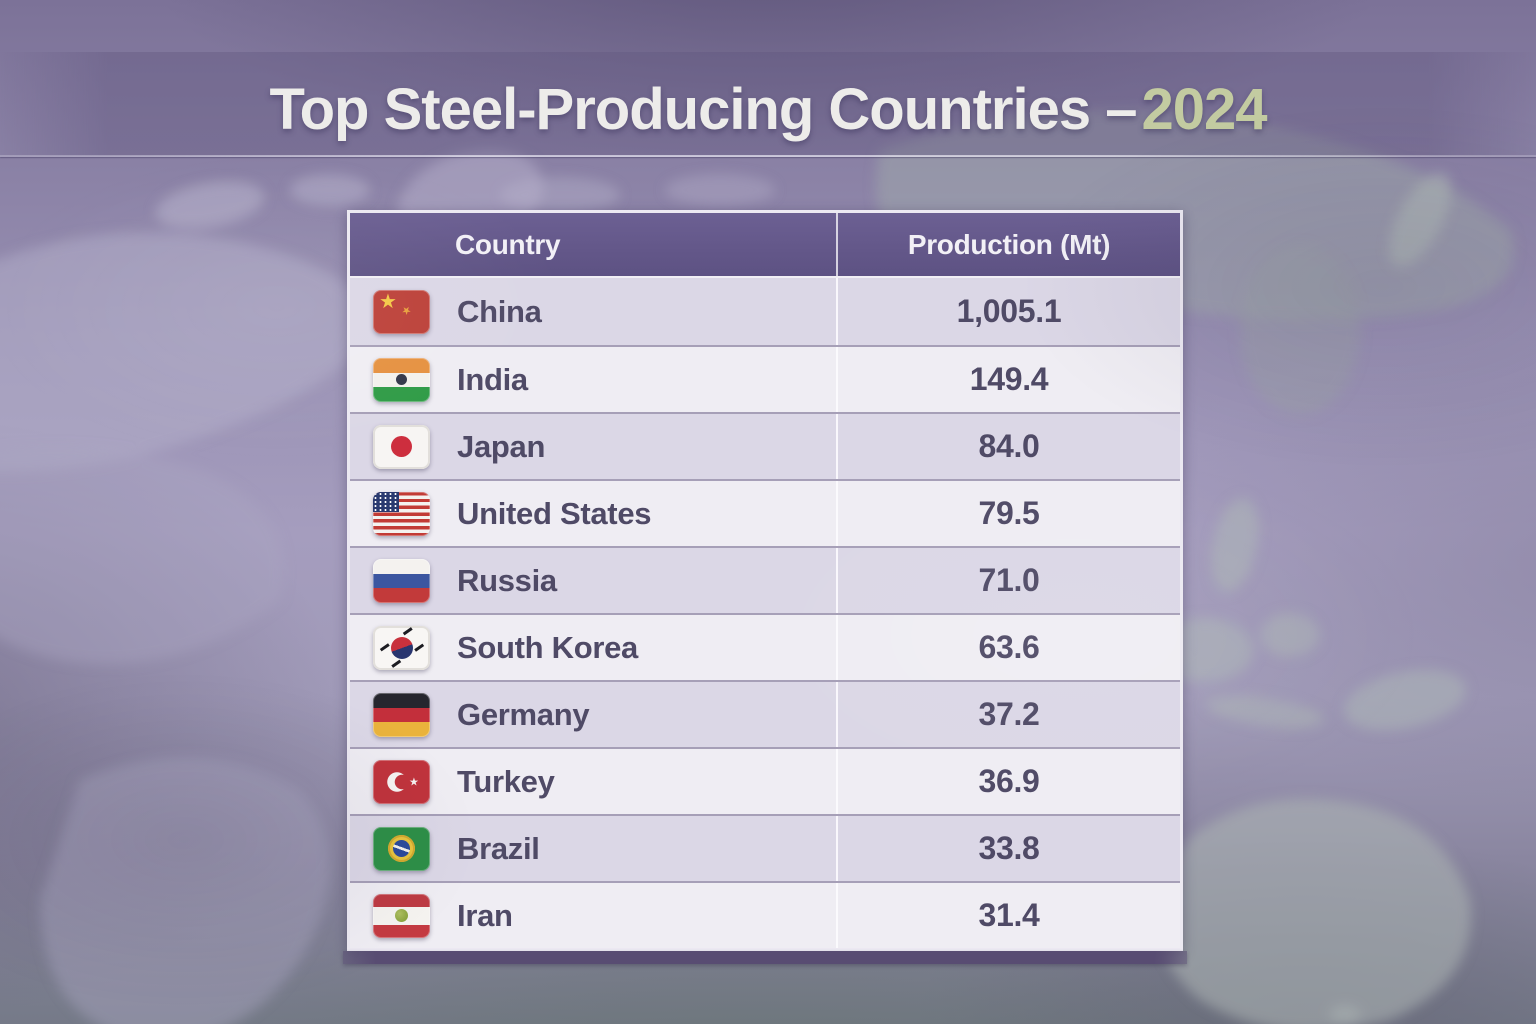  What do you see at coordinates (1008, 311) in the screenshot?
I see `production-value: 1,005.1` at bounding box center [1008, 311].